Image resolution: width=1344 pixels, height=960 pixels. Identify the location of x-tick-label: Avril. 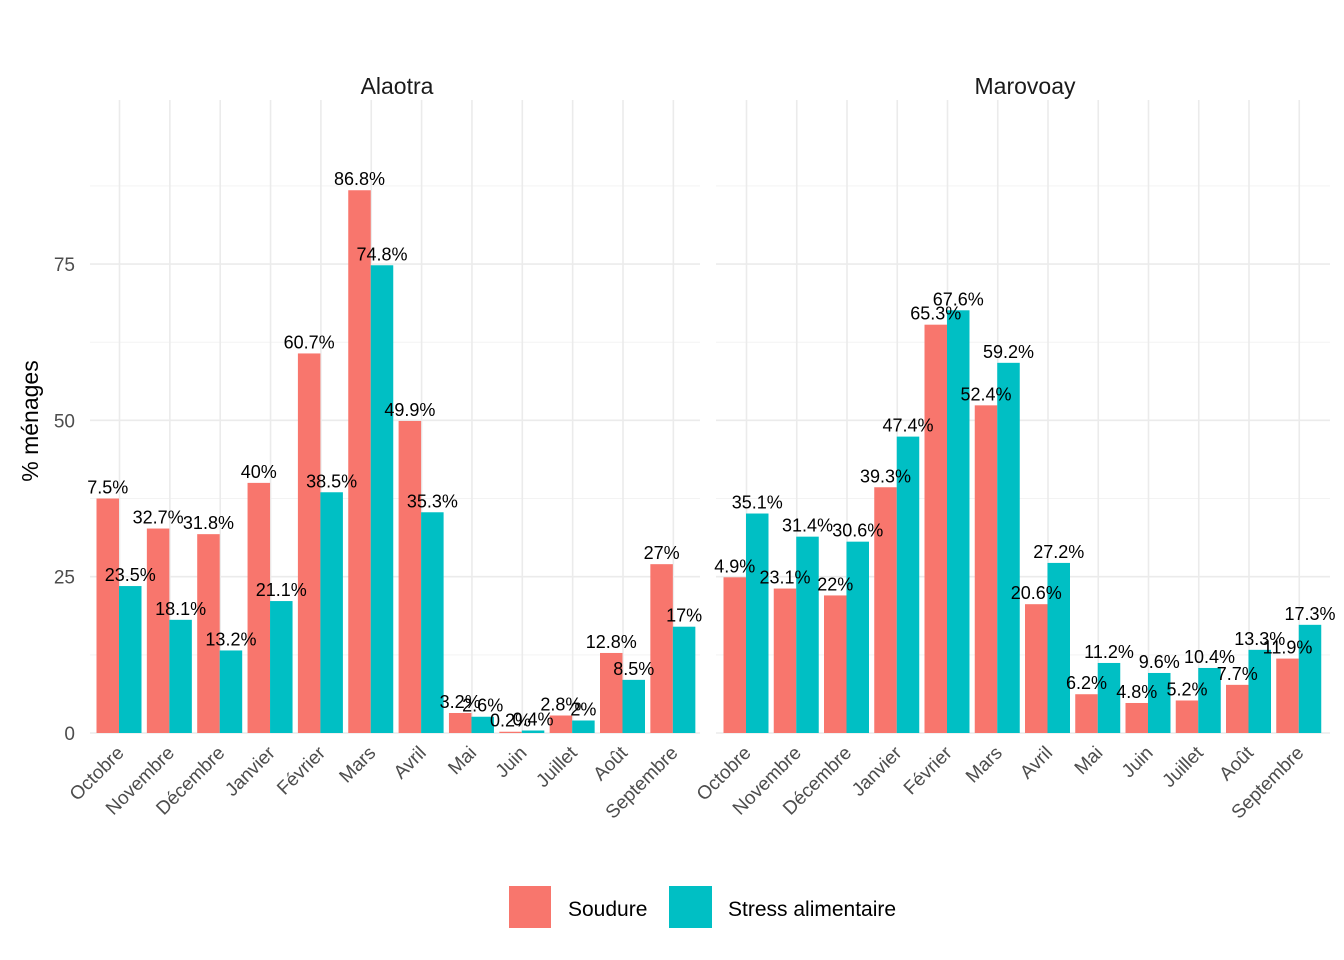
(410, 763).